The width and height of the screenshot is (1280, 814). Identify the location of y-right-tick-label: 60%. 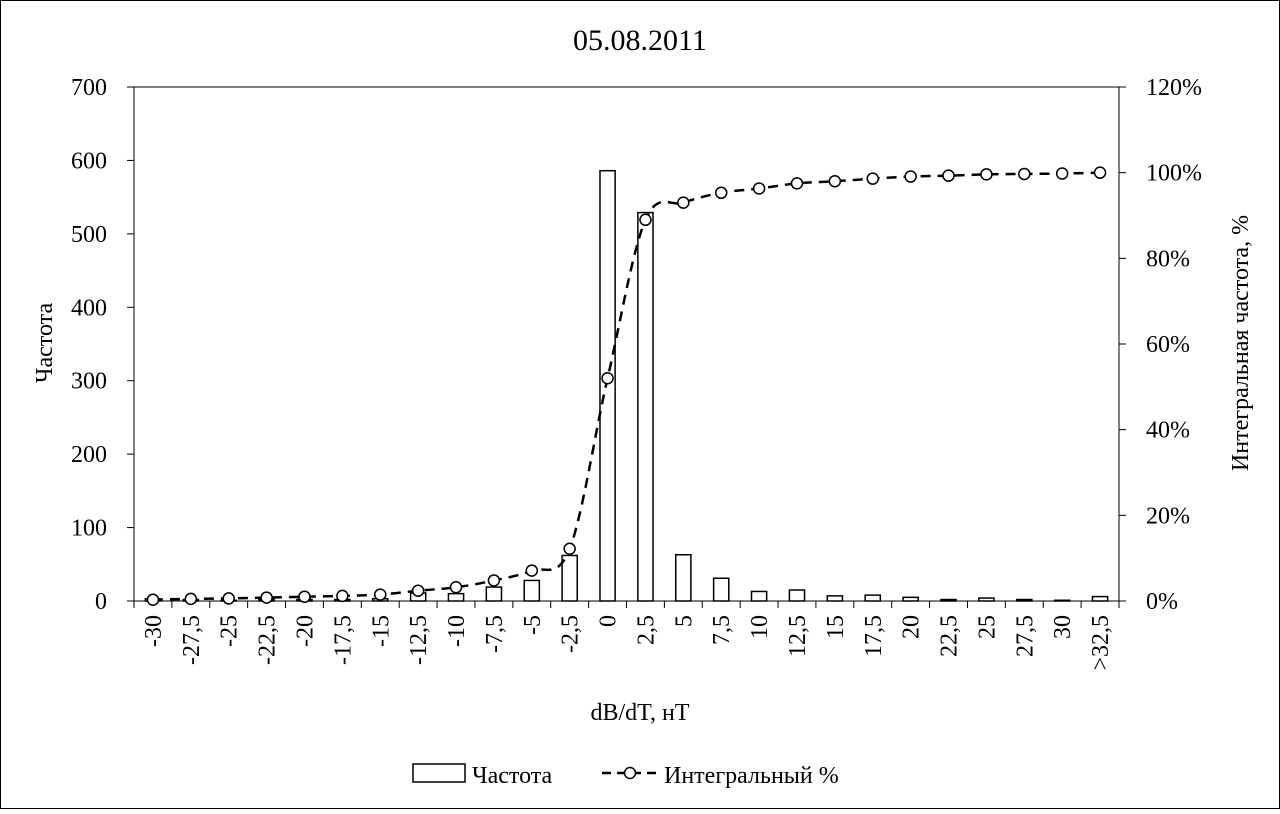
(1168, 345).